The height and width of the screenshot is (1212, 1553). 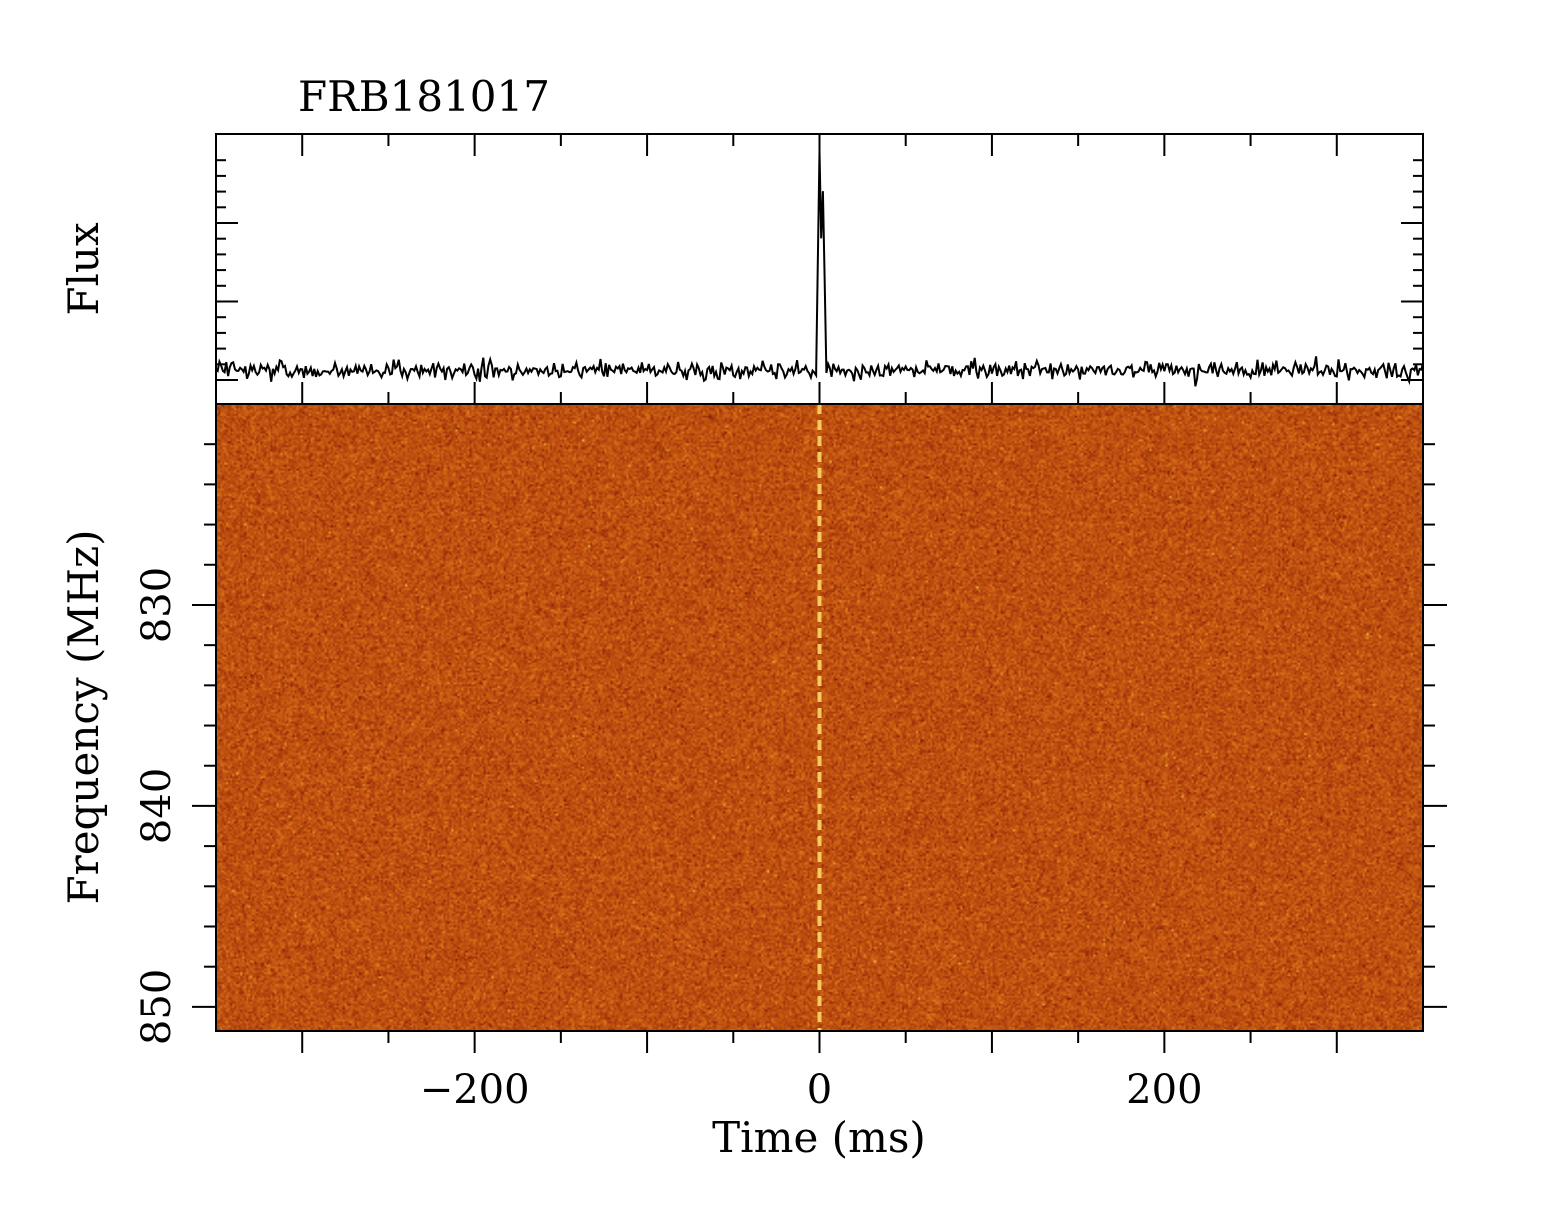 I want to click on y-tick-label: 840, so click(x=157, y=806).